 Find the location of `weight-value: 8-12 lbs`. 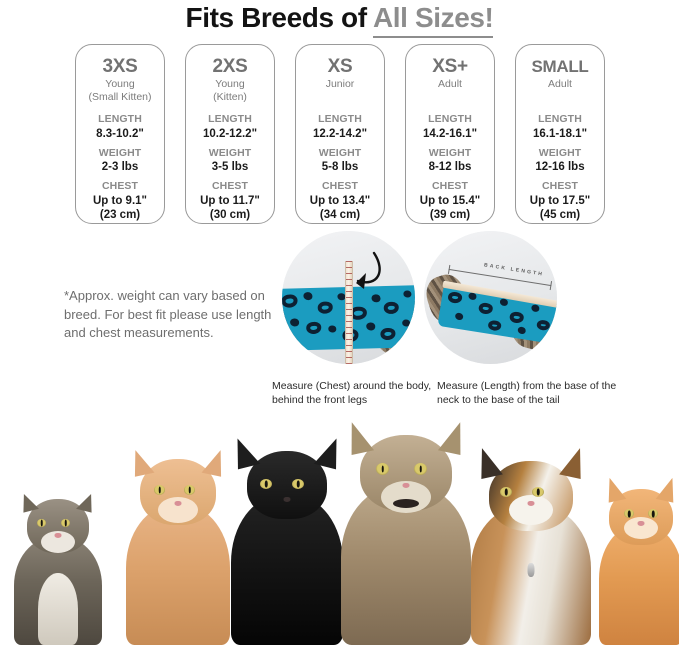

weight-value: 8-12 lbs is located at coordinates (450, 167).